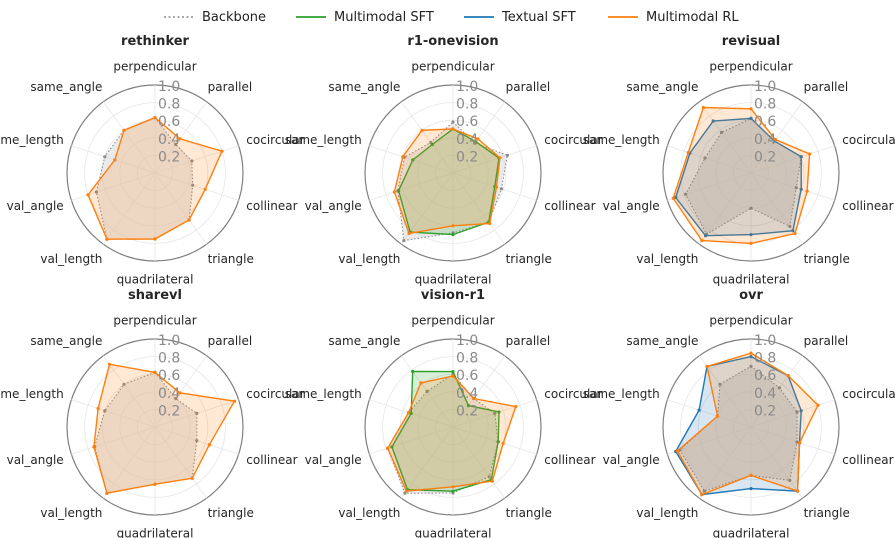 The height and width of the screenshot is (538, 895). Describe the element at coordinates (801, 157) in the screenshot. I see `data-point-textual-sft-cocircular` at that location.